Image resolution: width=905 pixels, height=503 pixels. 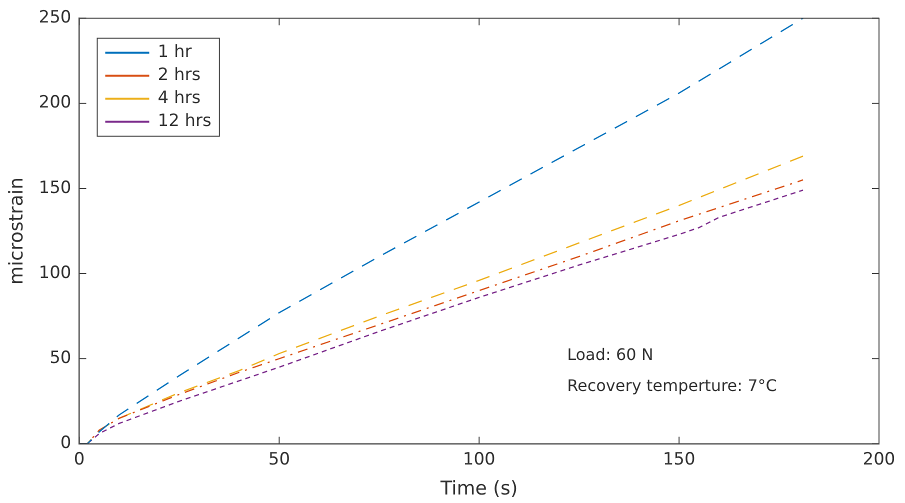 What do you see at coordinates (66, 443) in the screenshot?
I see `y-tick-label: 0` at bounding box center [66, 443].